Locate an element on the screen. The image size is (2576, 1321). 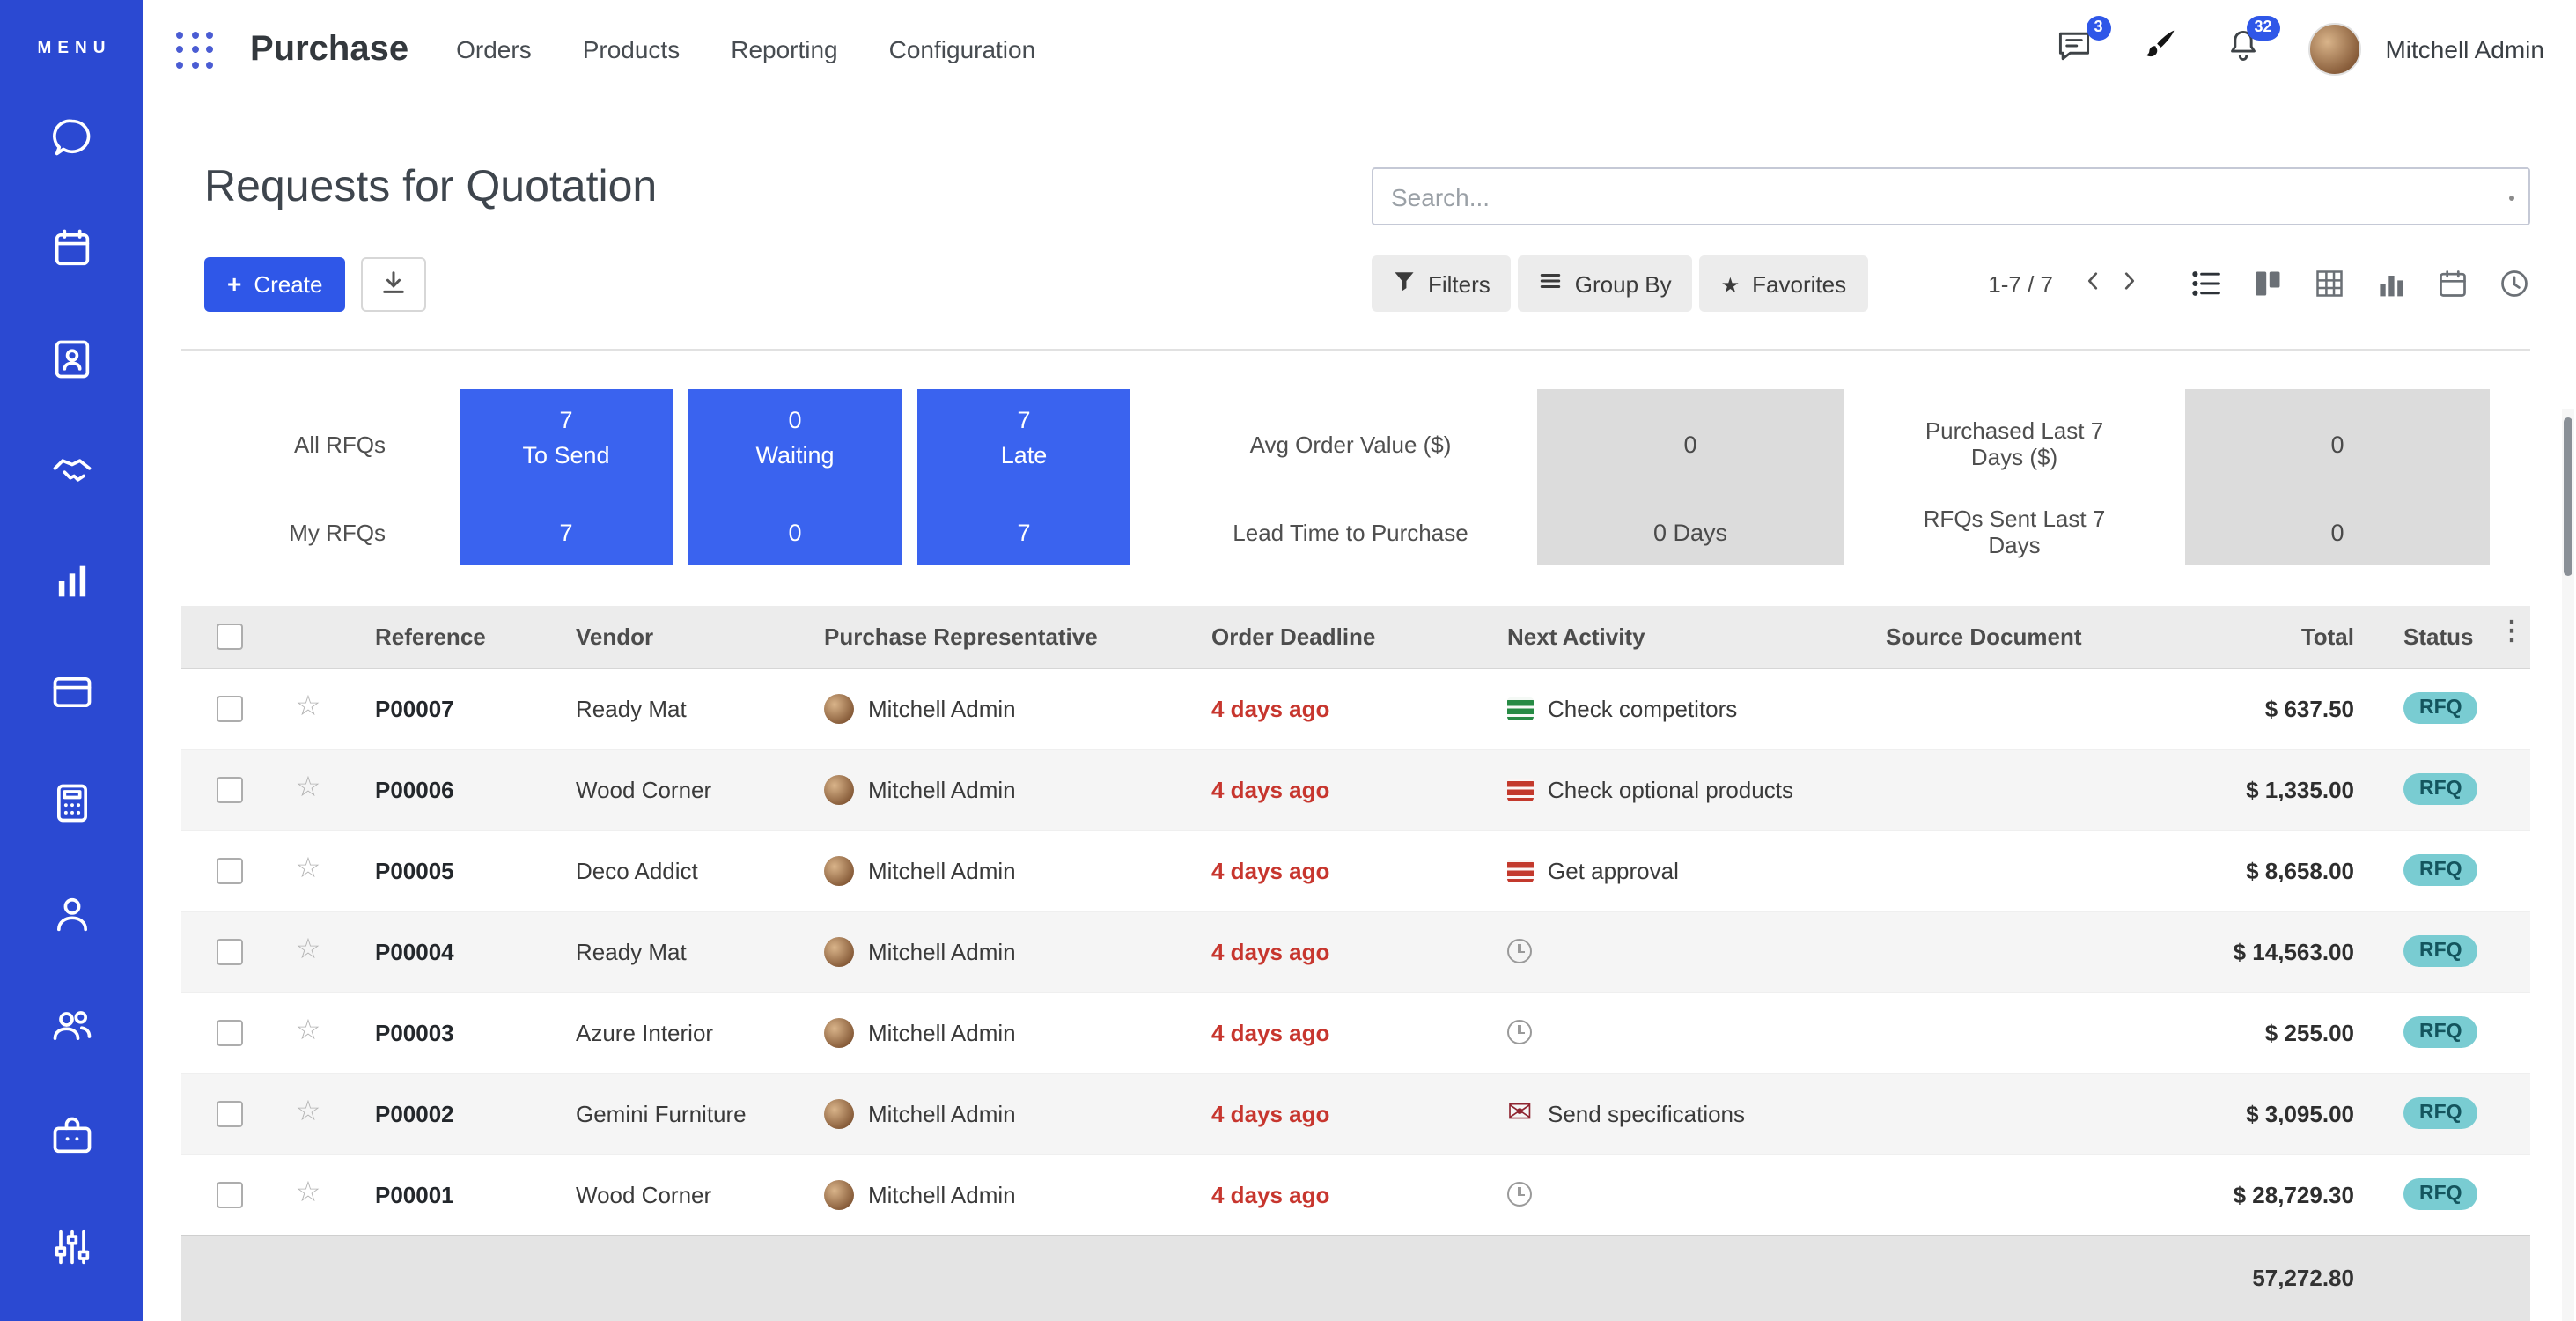
cell-next-activity: Get approval is located at coordinates (1662, 870).